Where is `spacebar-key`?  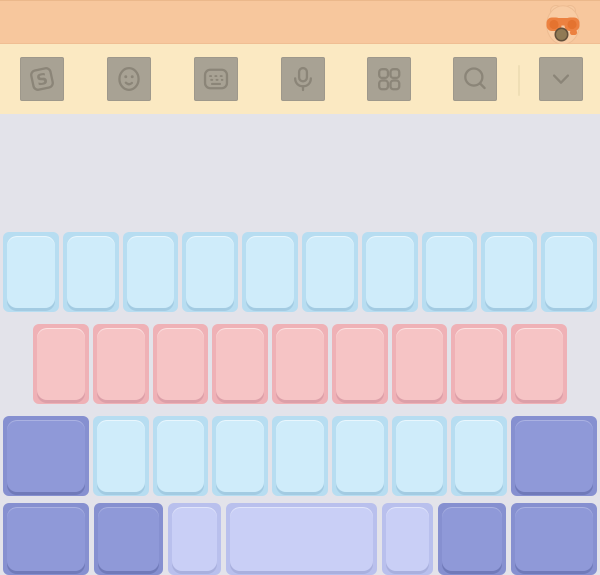
spacebar-key is located at coordinates (301, 539).